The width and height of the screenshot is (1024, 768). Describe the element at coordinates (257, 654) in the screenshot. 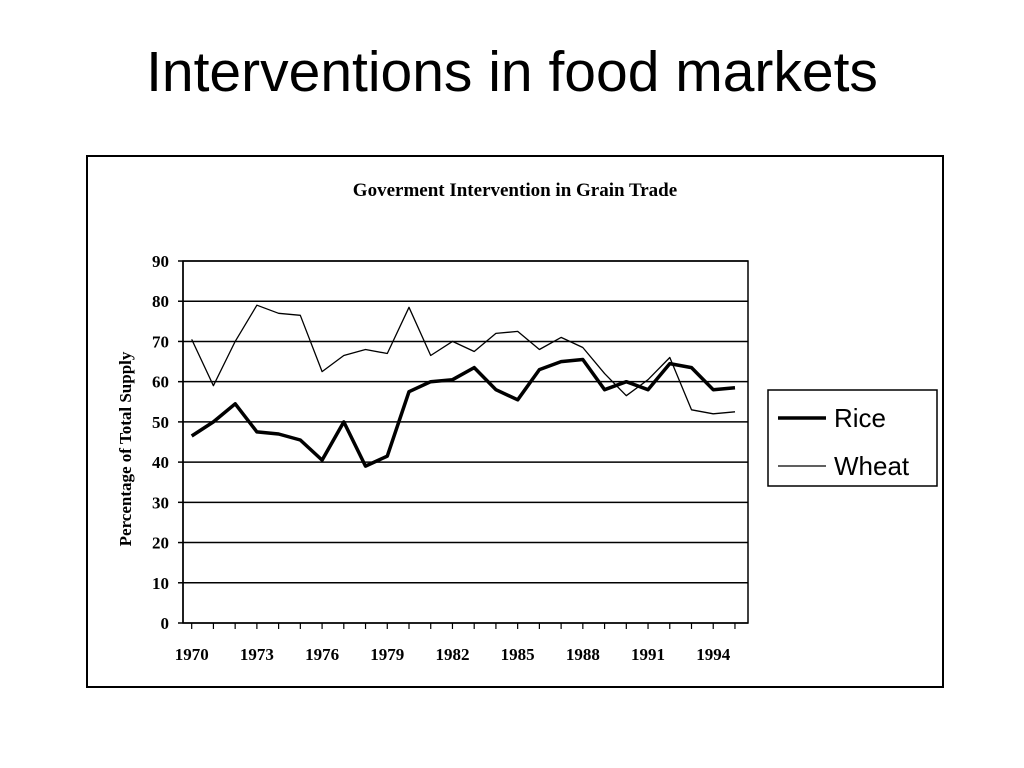

I see `x-tick-label: 1973` at that location.